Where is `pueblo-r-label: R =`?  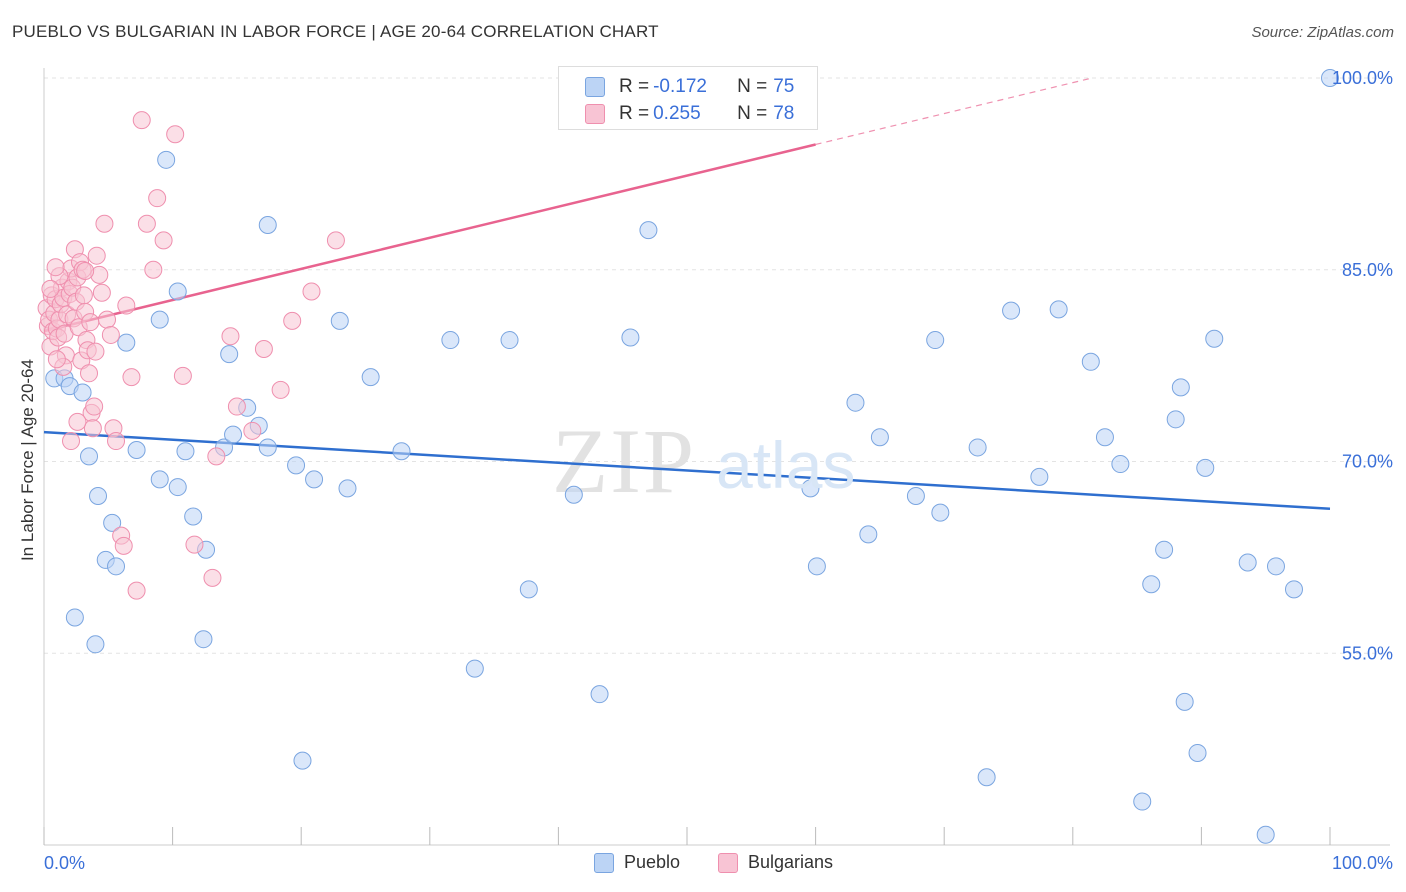
pueblo-r-label: R = is located at coordinates (634, 86).